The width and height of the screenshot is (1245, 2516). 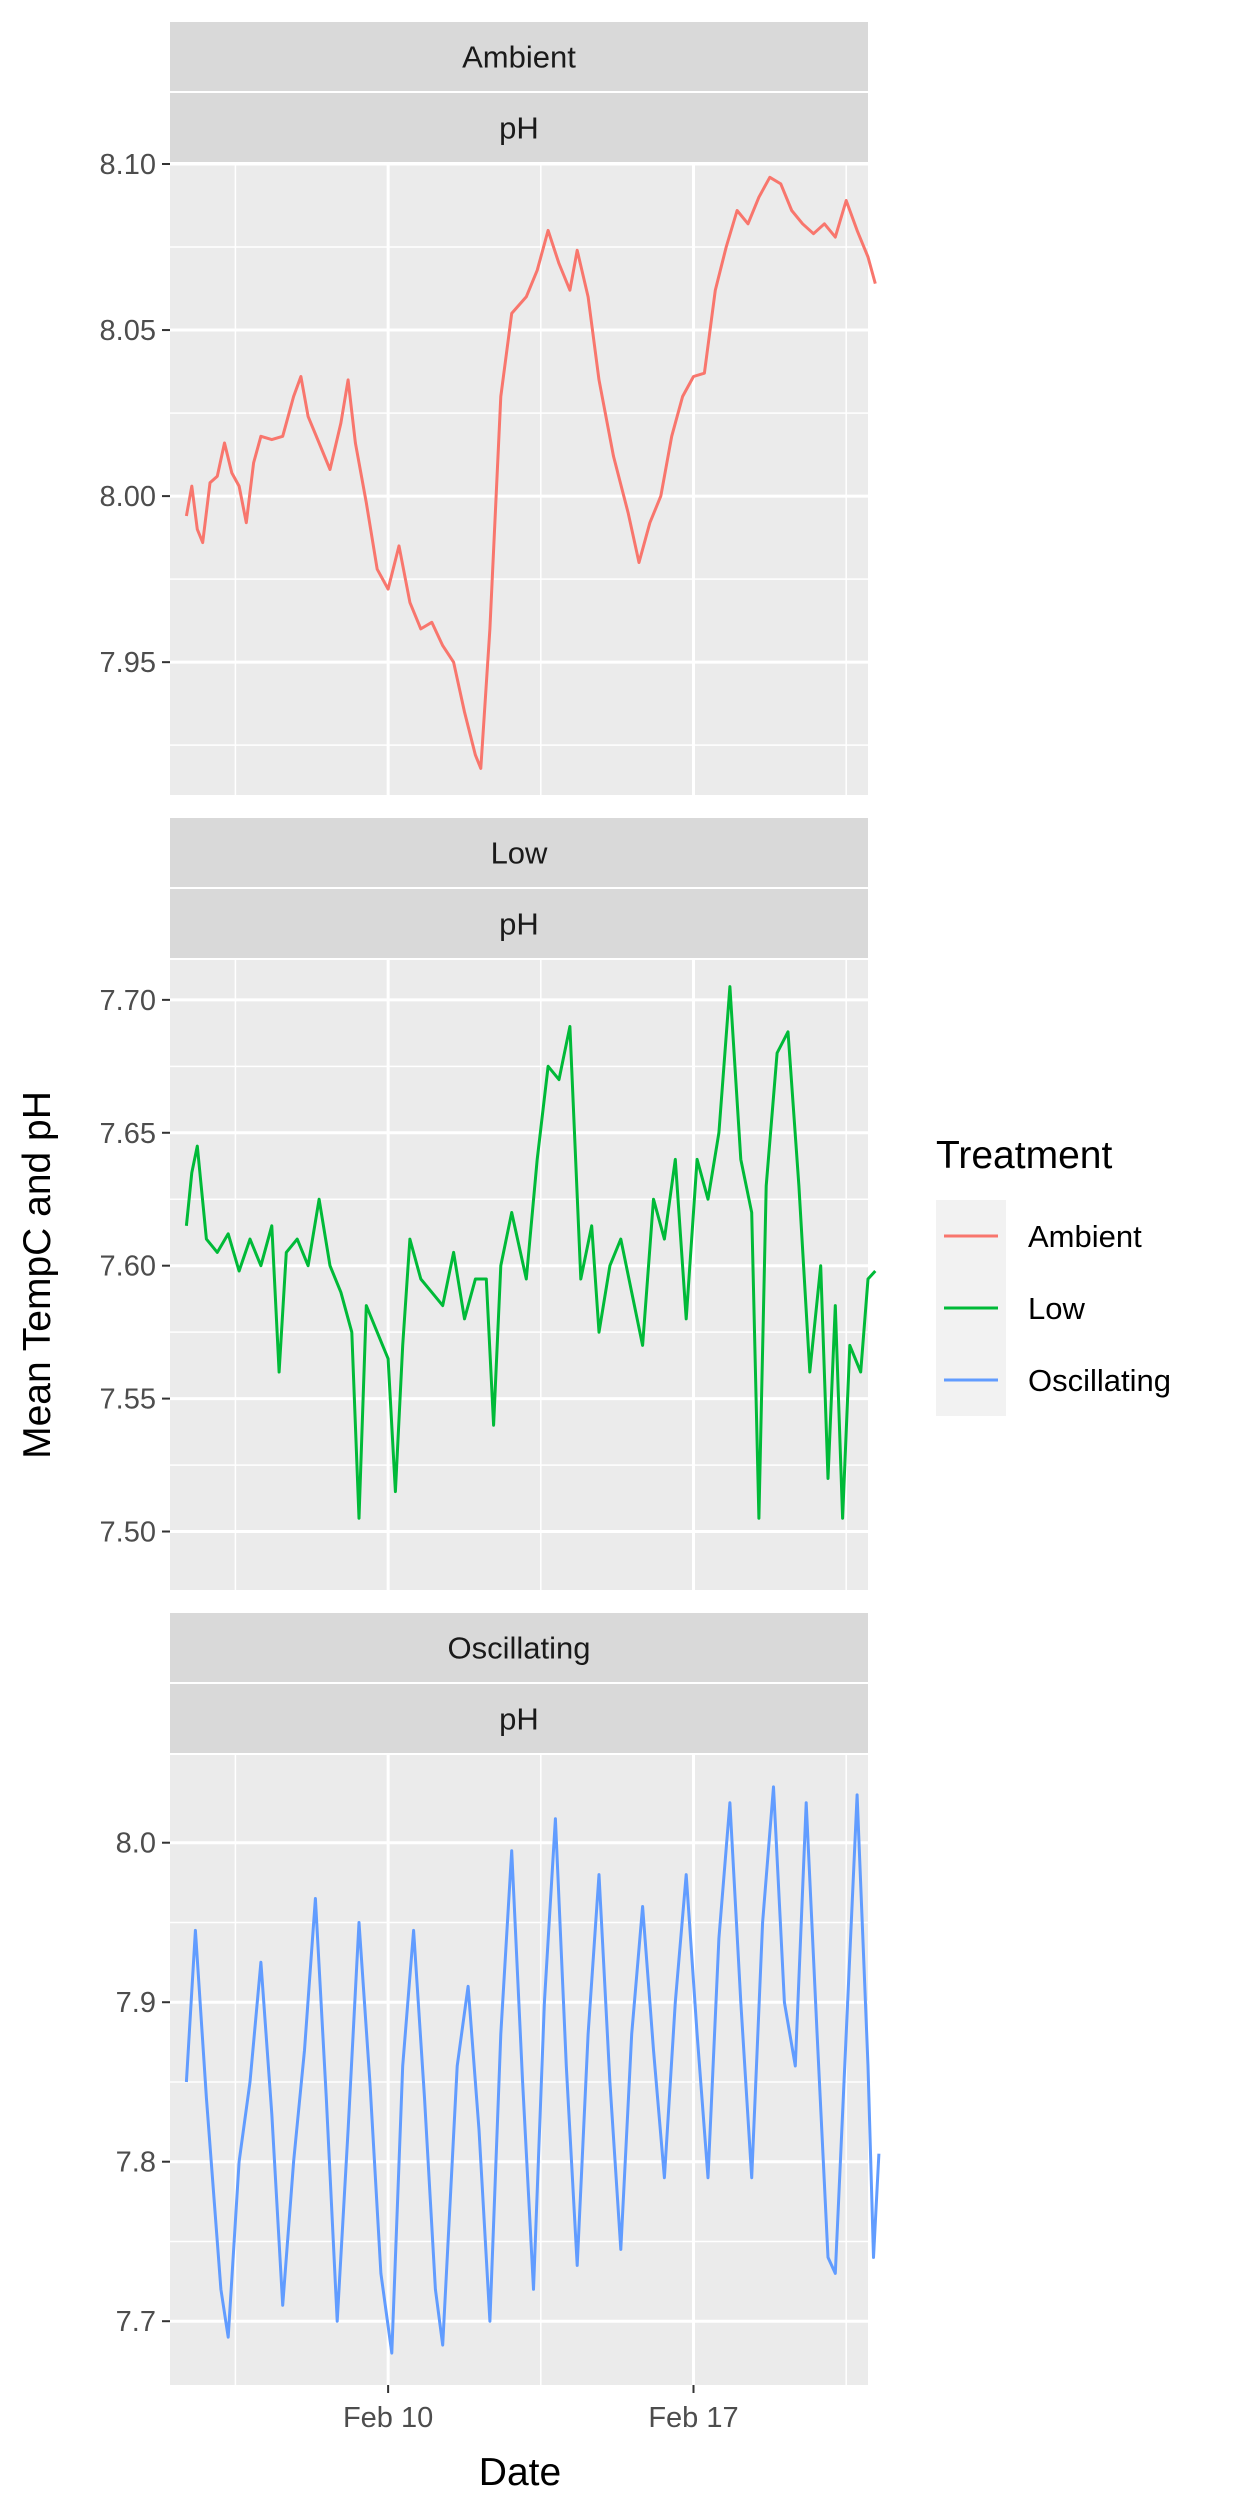 I want to click on y-tick-label: 7.65, so click(x=128, y=1134).